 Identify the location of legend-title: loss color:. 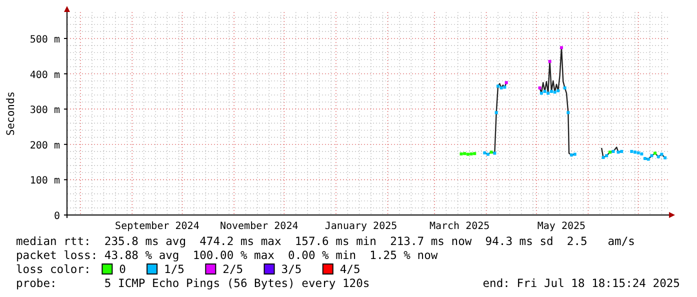
(53, 269).